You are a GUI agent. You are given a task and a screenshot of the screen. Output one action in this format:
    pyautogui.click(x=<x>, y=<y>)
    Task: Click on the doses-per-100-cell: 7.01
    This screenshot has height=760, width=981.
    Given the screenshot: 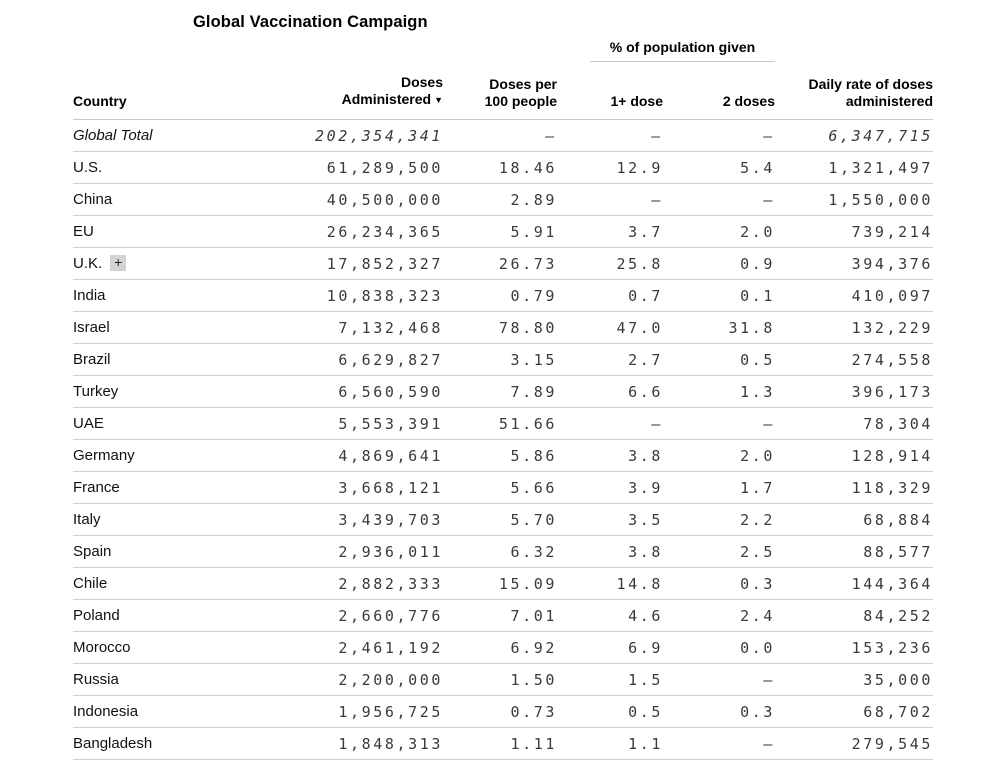 What is the action you would take?
    pyautogui.click(x=500, y=615)
    